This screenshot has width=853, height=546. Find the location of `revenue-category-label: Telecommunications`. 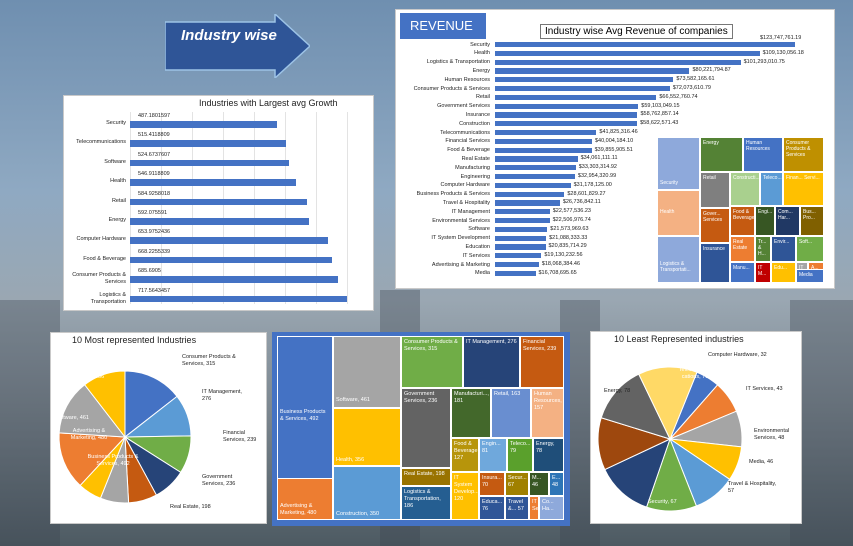

revenue-category-label: Telecommunications is located at coordinates (465, 132).